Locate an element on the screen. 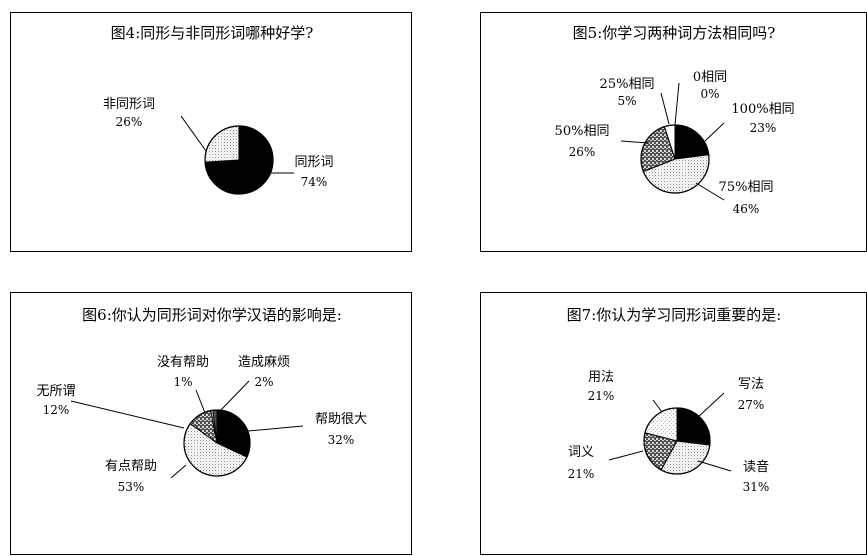  slice-value-label: 0% is located at coordinates (709, 94).